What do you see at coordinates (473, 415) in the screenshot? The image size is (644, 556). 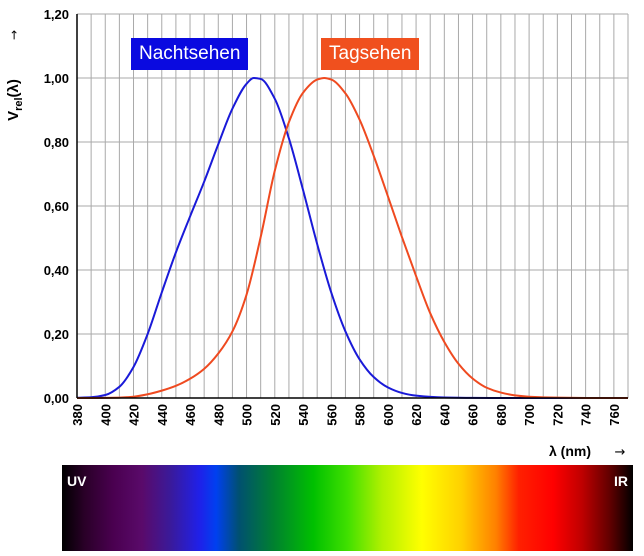 I see `x-tick-label: 660` at bounding box center [473, 415].